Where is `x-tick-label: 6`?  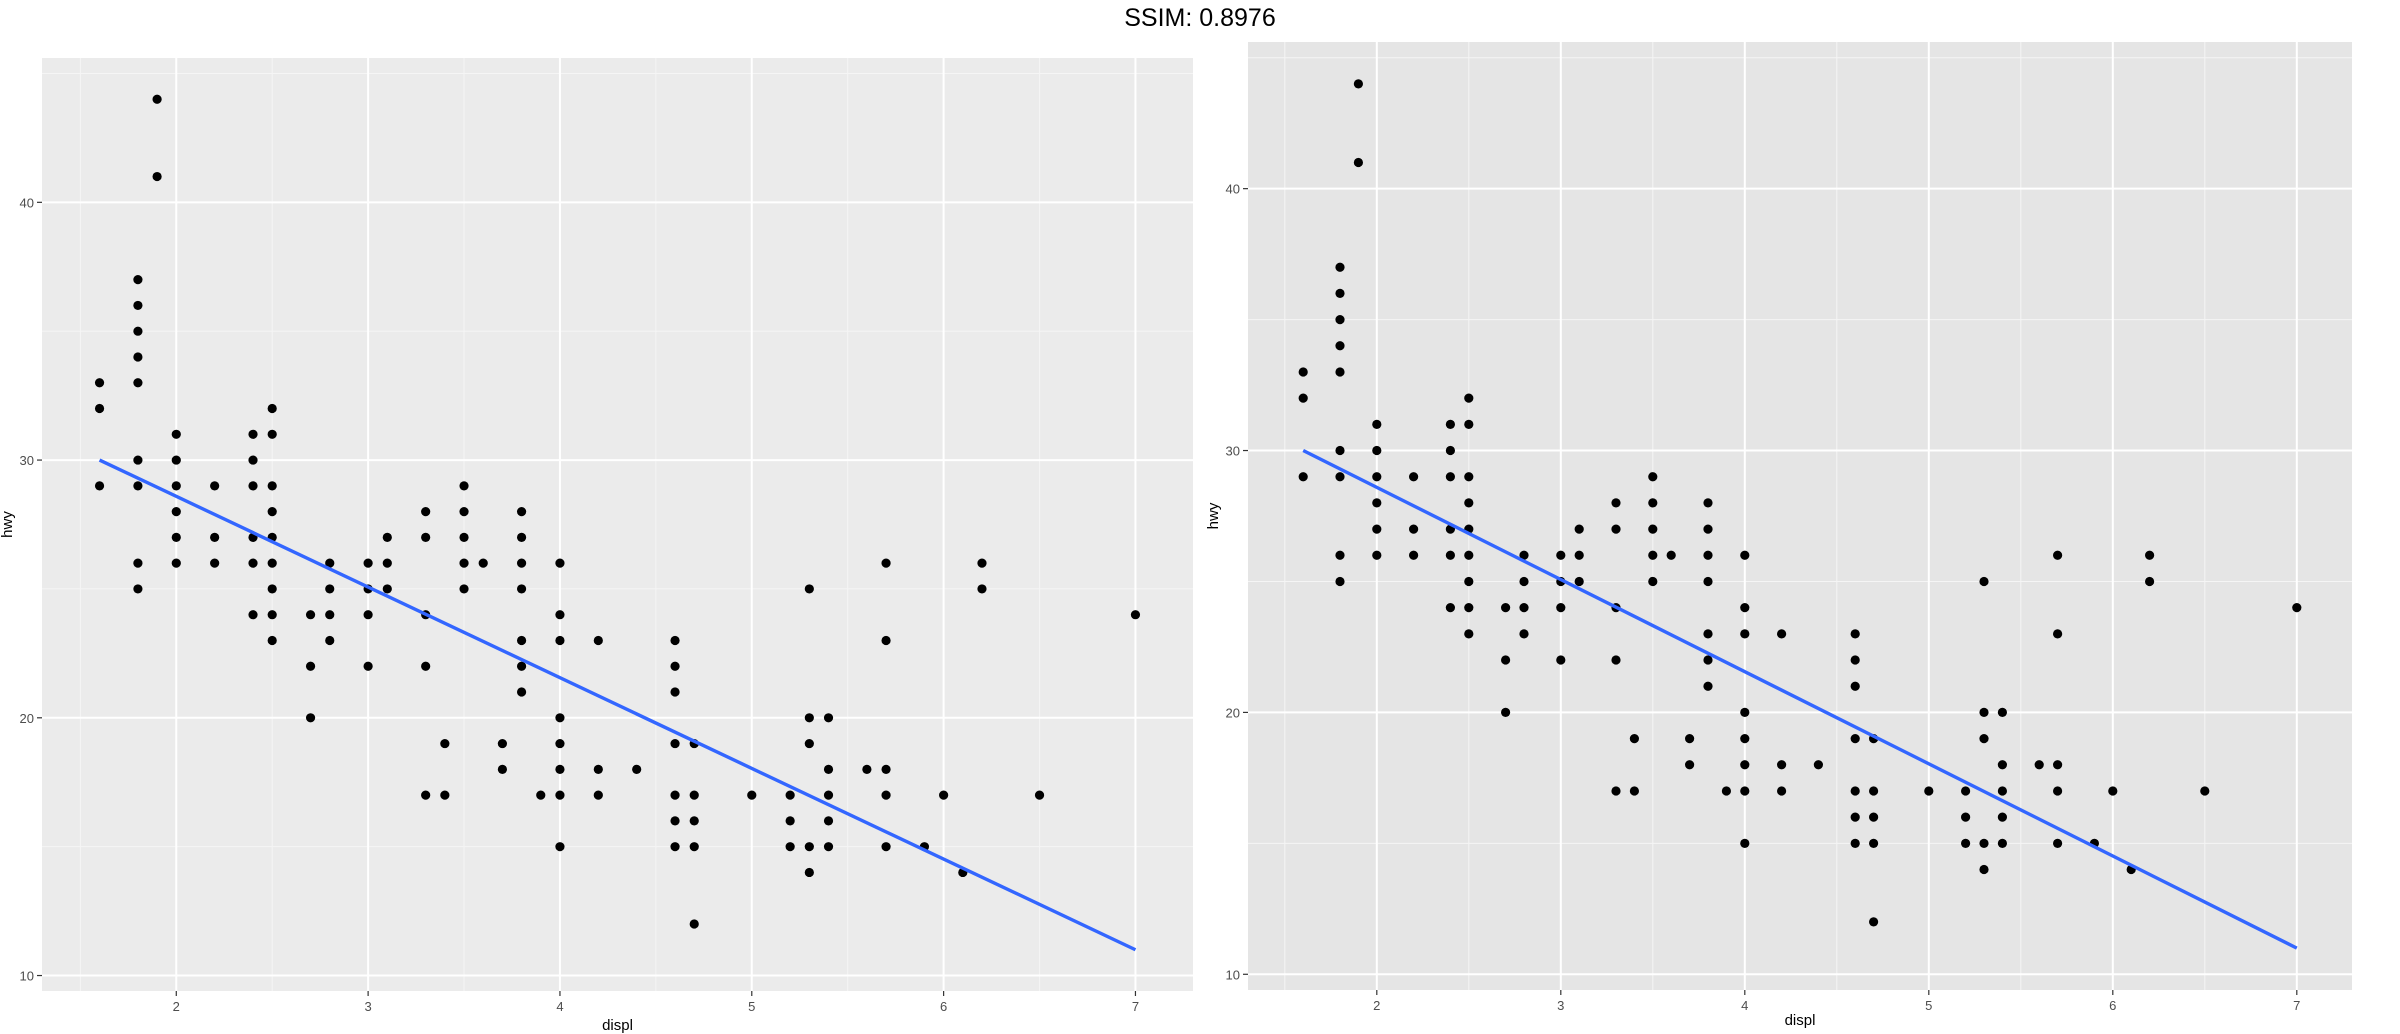 x-tick-label: 6 is located at coordinates (2112, 1005).